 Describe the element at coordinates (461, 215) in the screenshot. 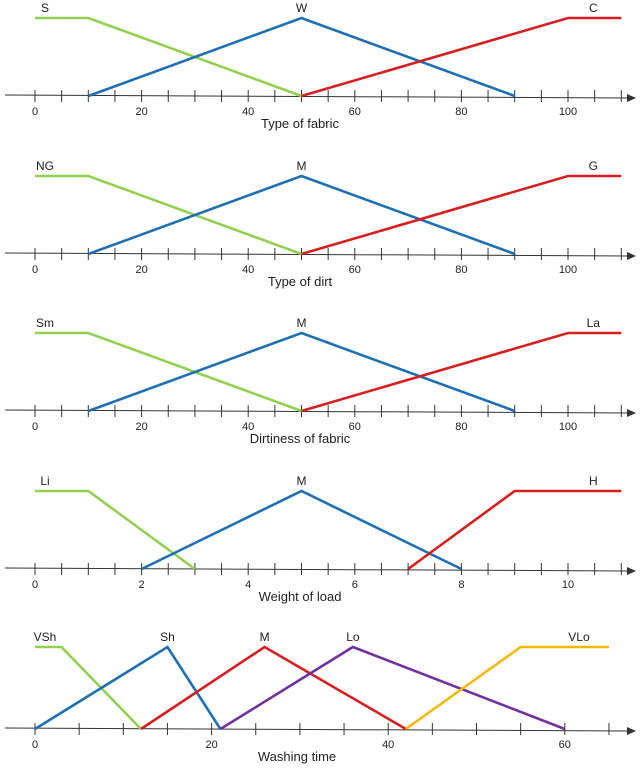

I see `series-line-g` at that location.